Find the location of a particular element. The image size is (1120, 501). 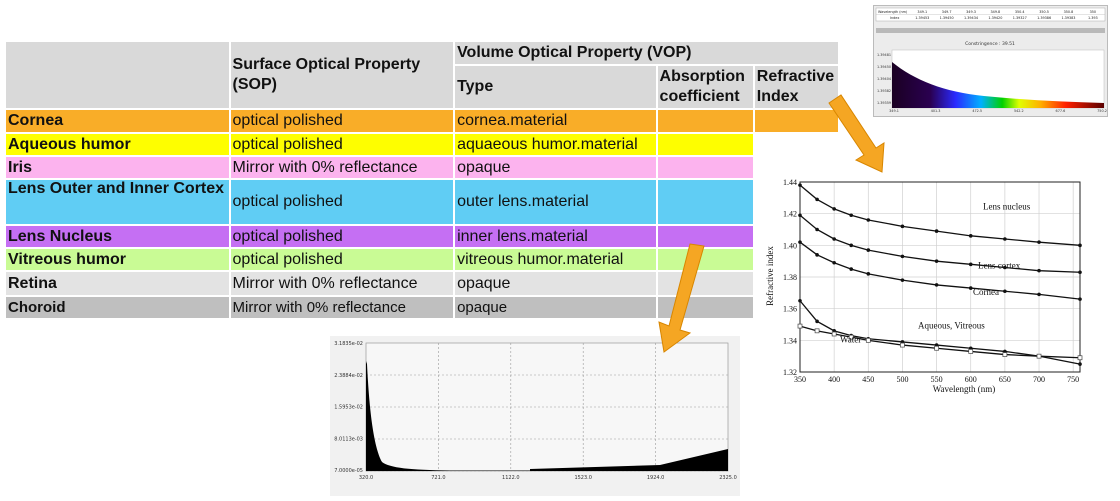

row-refractive is located at coordinates (796, 121).